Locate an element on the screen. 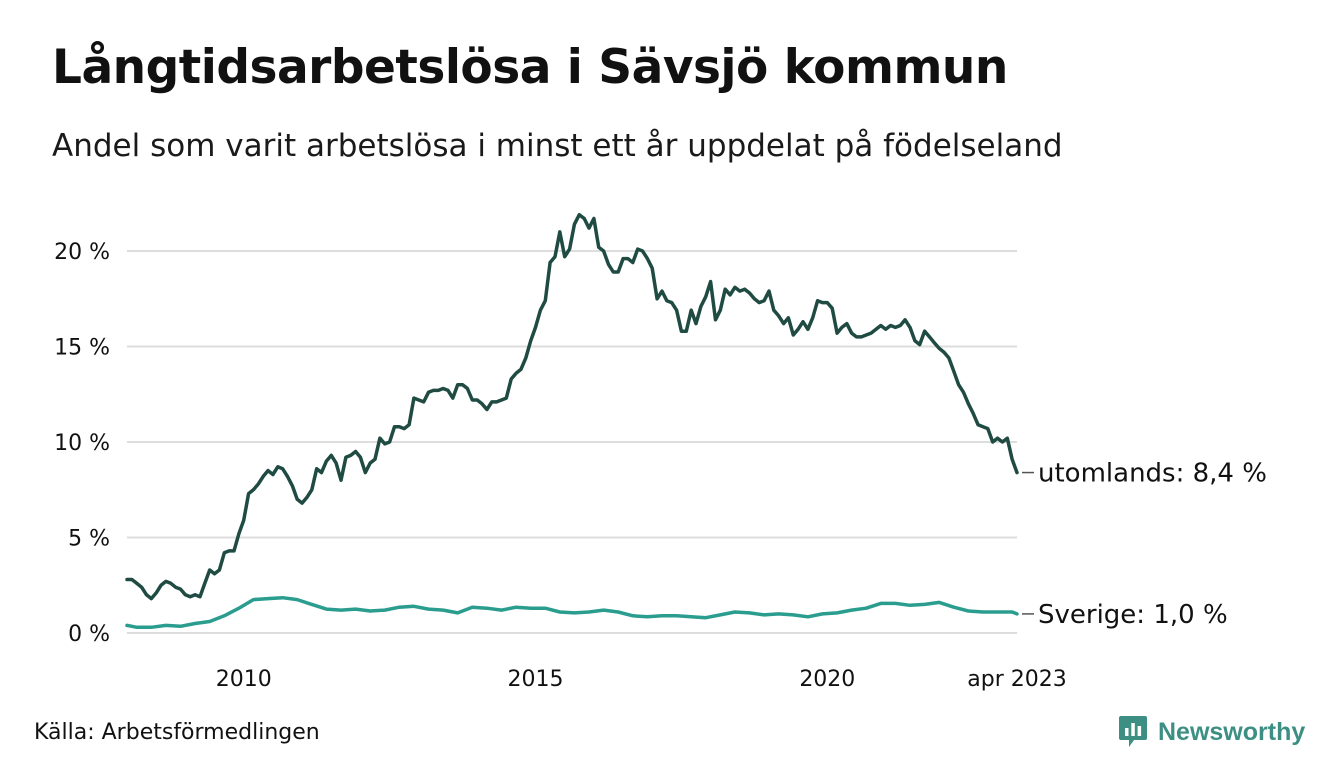 The width and height of the screenshot is (1340, 780). y-axis-ticks: 0 % 5 % 10 % 15 % 20 % is located at coordinates (82, 443).